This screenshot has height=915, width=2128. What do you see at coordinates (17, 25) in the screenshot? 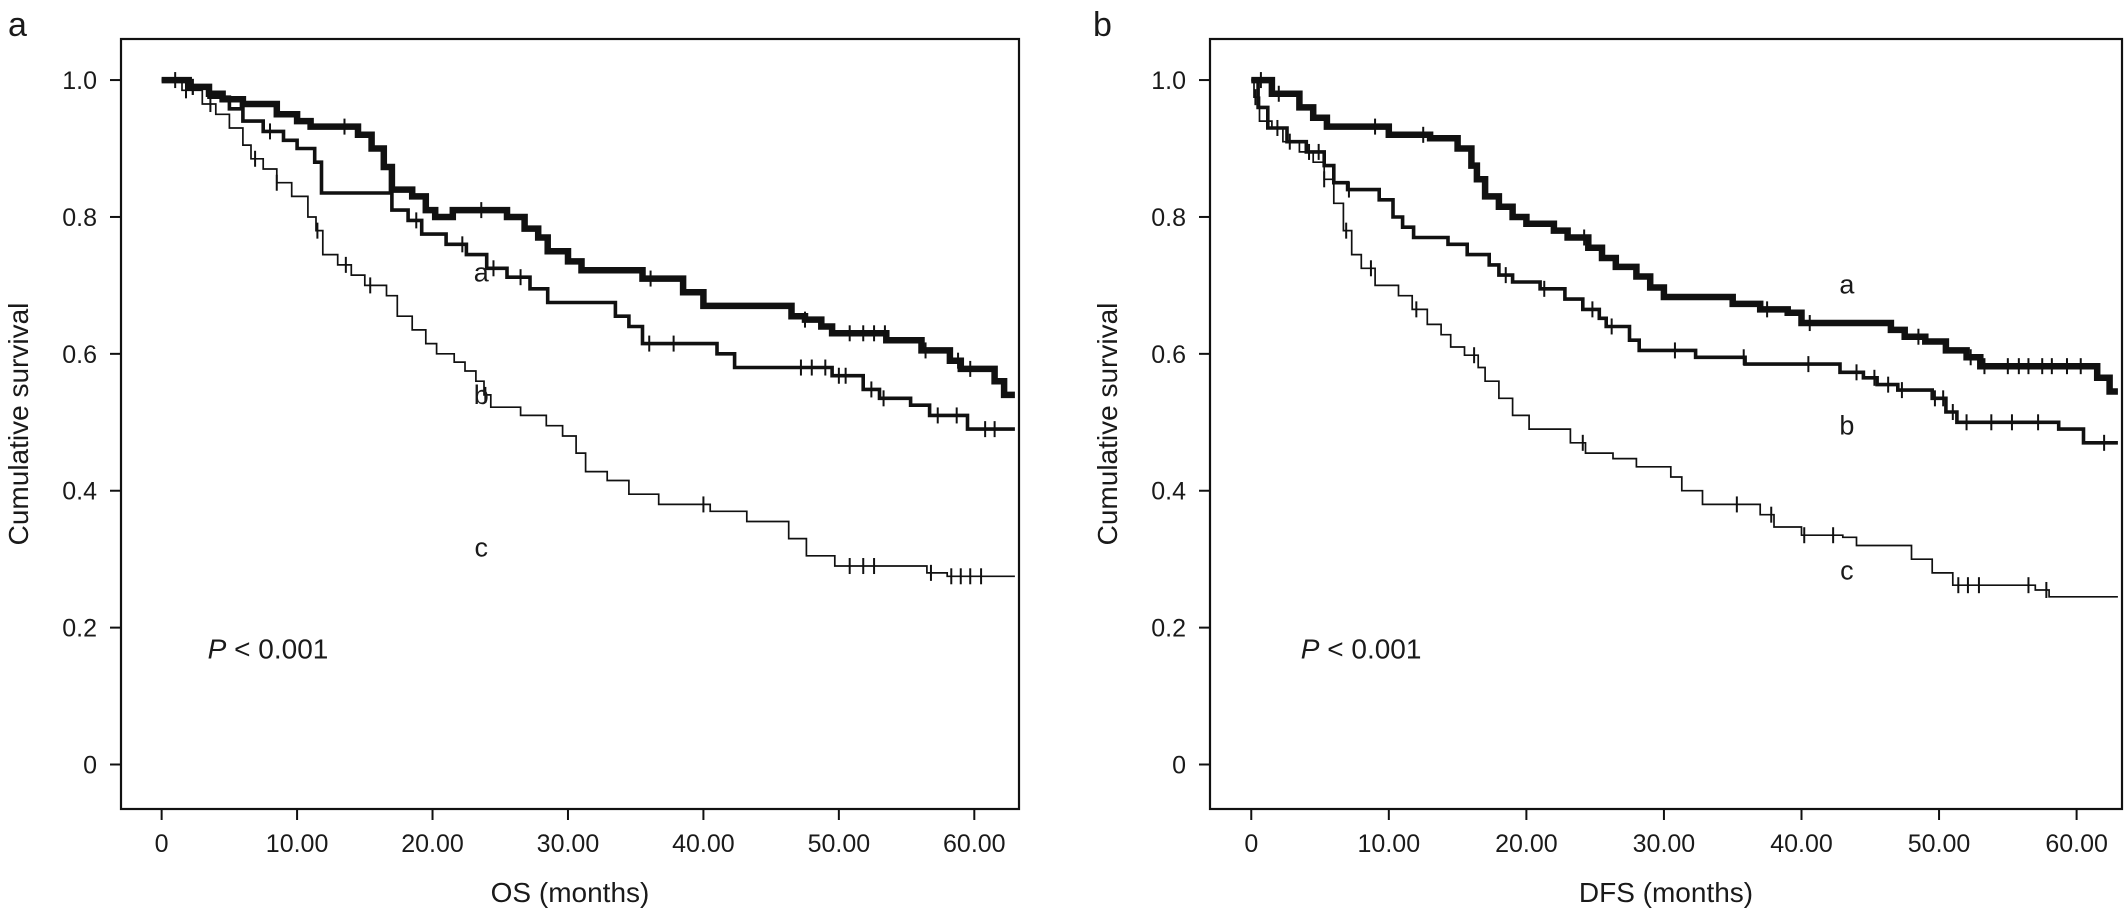
I see `panel-letter: a` at bounding box center [17, 25].